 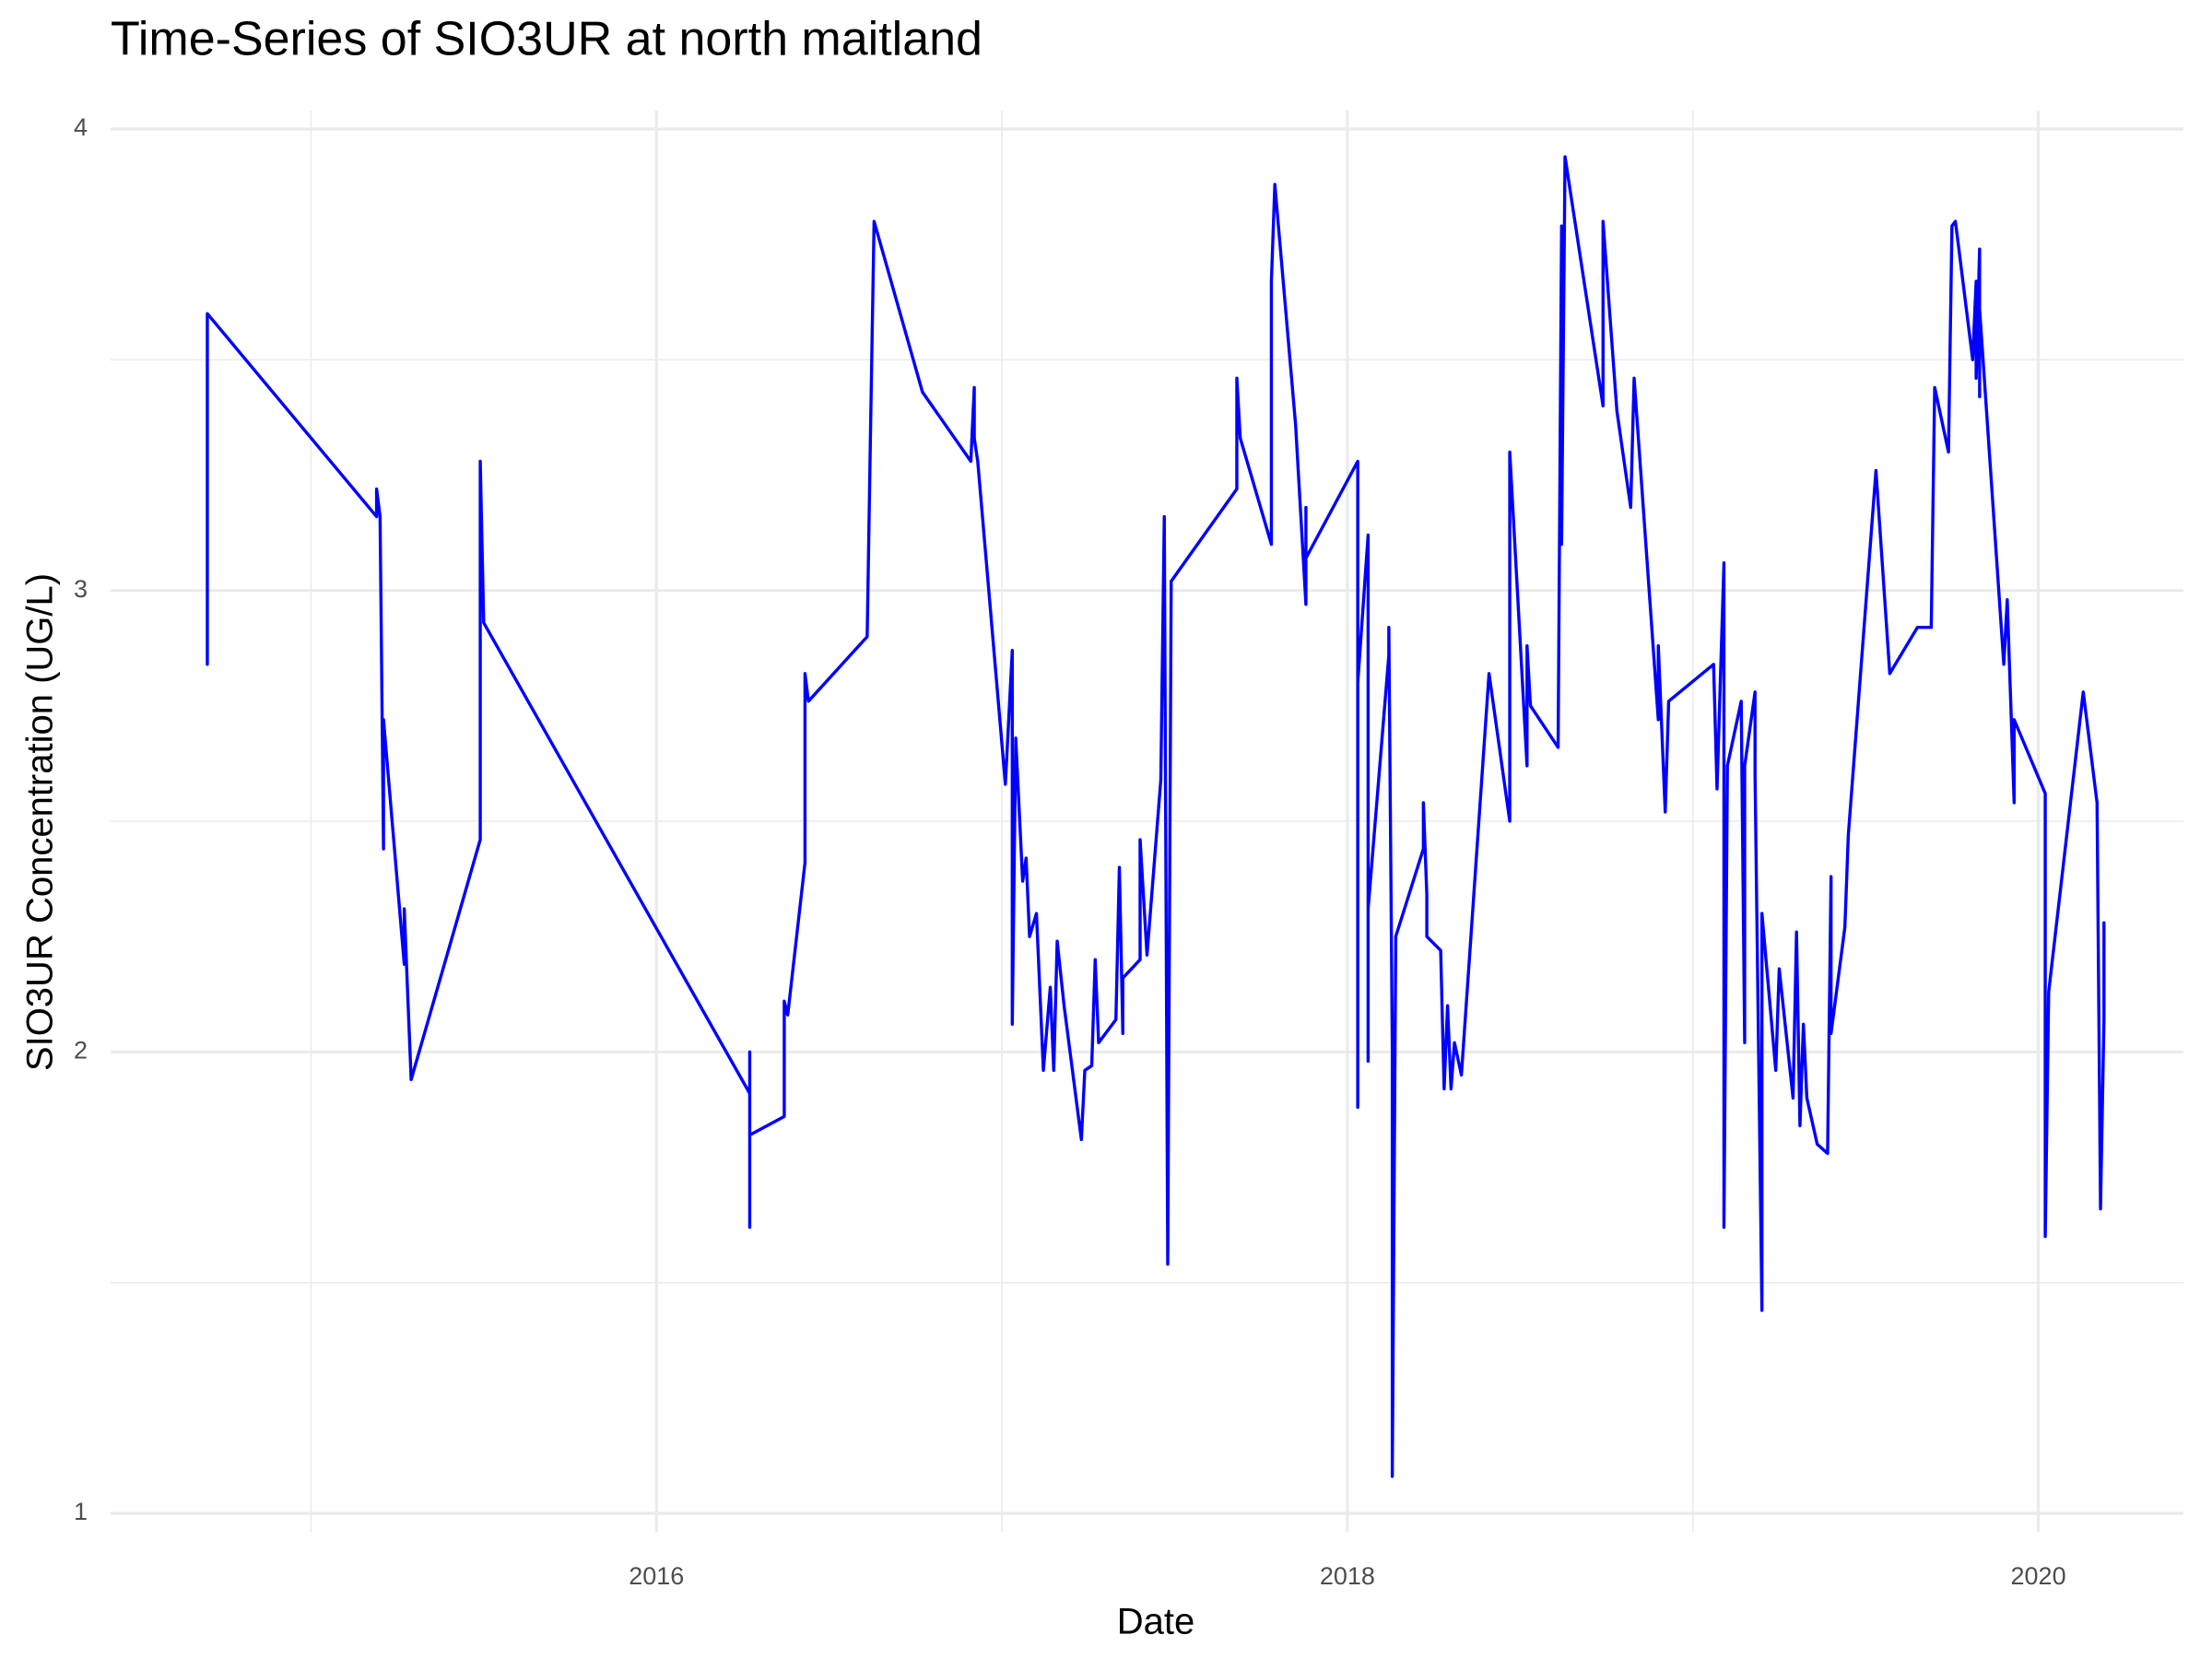 I want to click on y-axis-title: SIO3UR Concentration (UG/L), so click(x=40, y=822).